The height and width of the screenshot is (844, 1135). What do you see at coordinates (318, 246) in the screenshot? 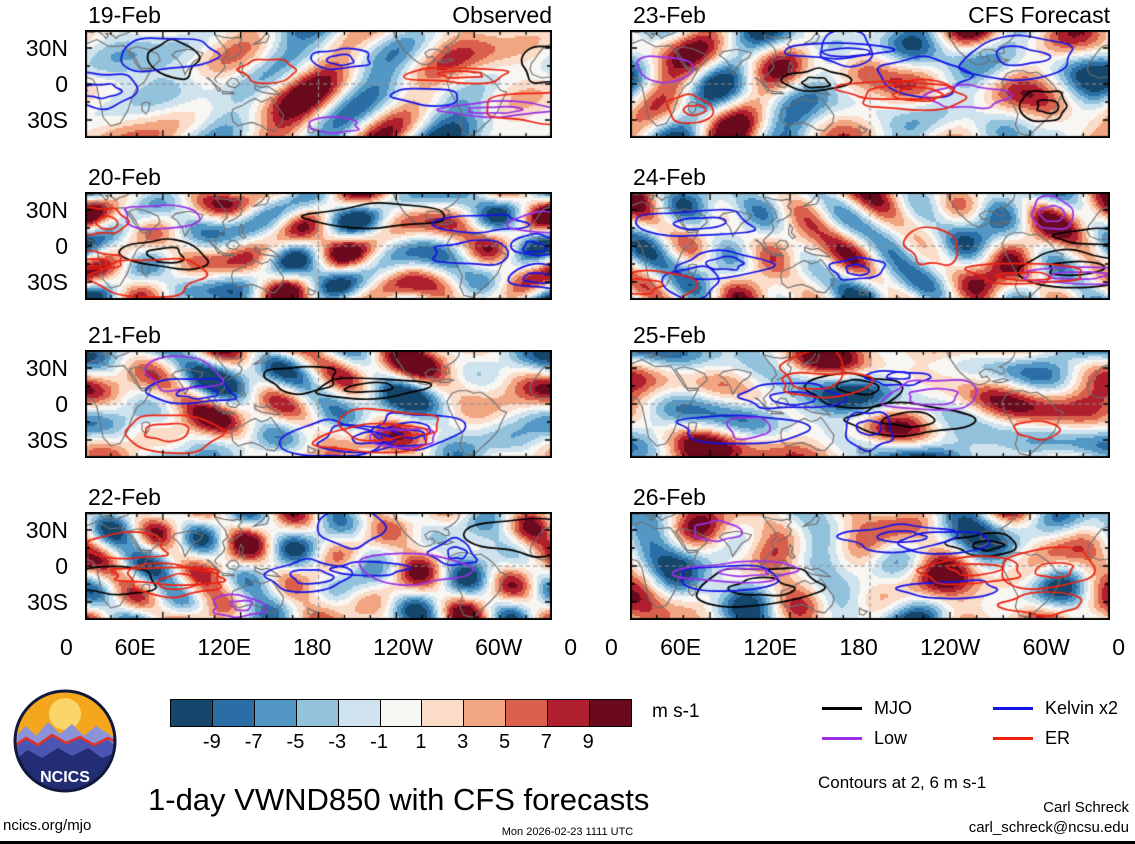
I see `map-canvas-20-feb` at bounding box center [318, 246].